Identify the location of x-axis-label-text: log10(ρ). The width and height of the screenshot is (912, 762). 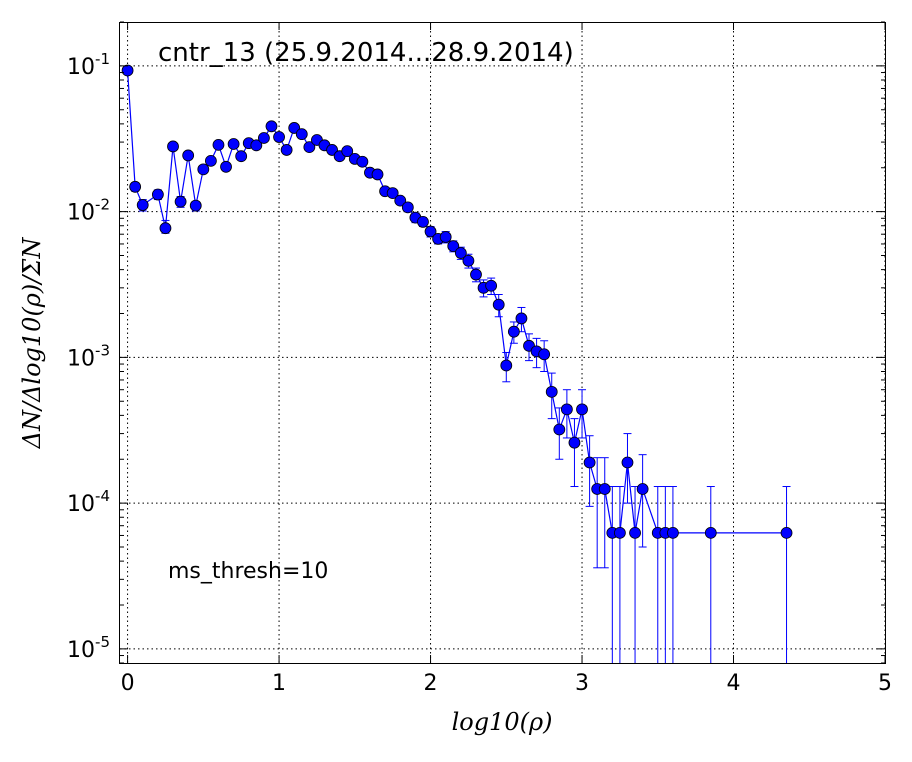
(502, 722).